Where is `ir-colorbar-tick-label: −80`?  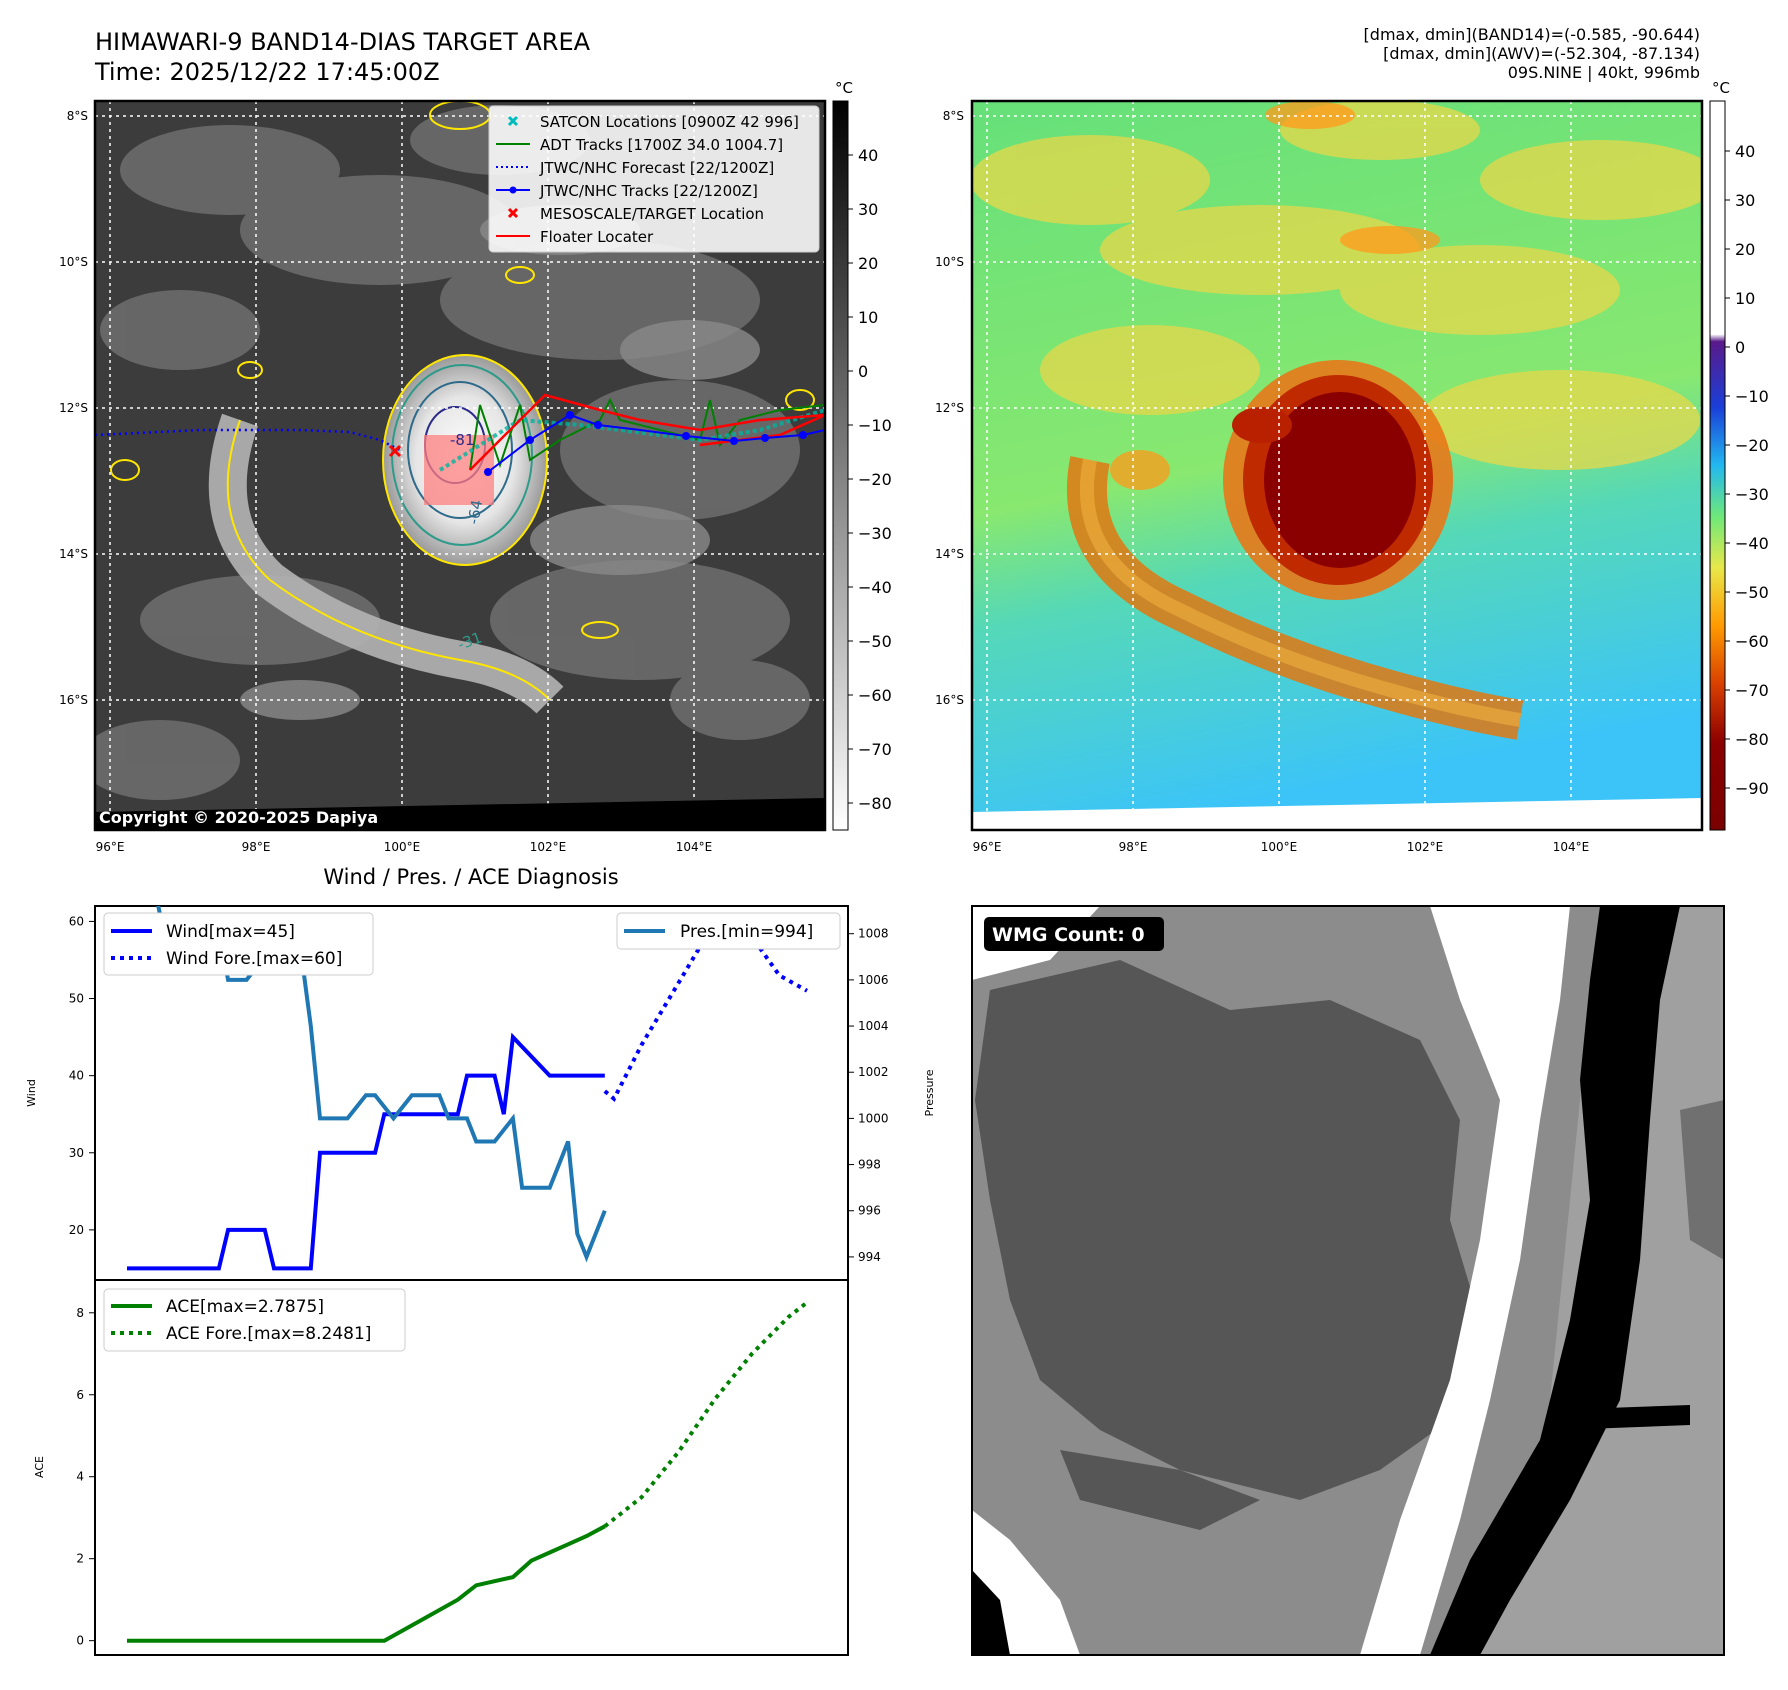 ir-colorbar-tick-label: −80 is located at coordinates (875, 803).